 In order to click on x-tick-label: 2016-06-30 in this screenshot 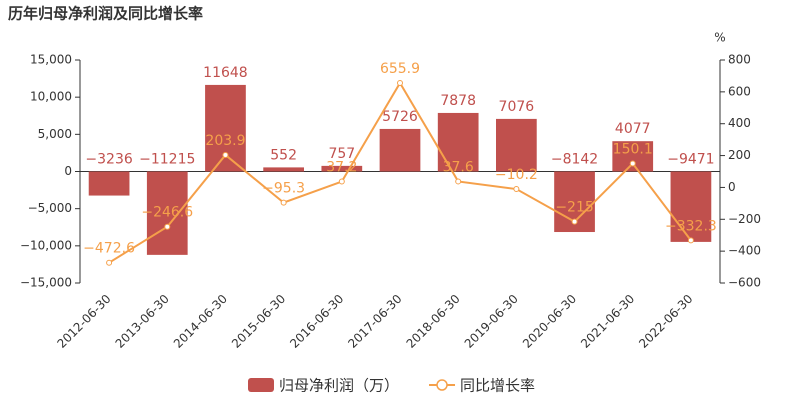, I will do `click(316, 321)`.